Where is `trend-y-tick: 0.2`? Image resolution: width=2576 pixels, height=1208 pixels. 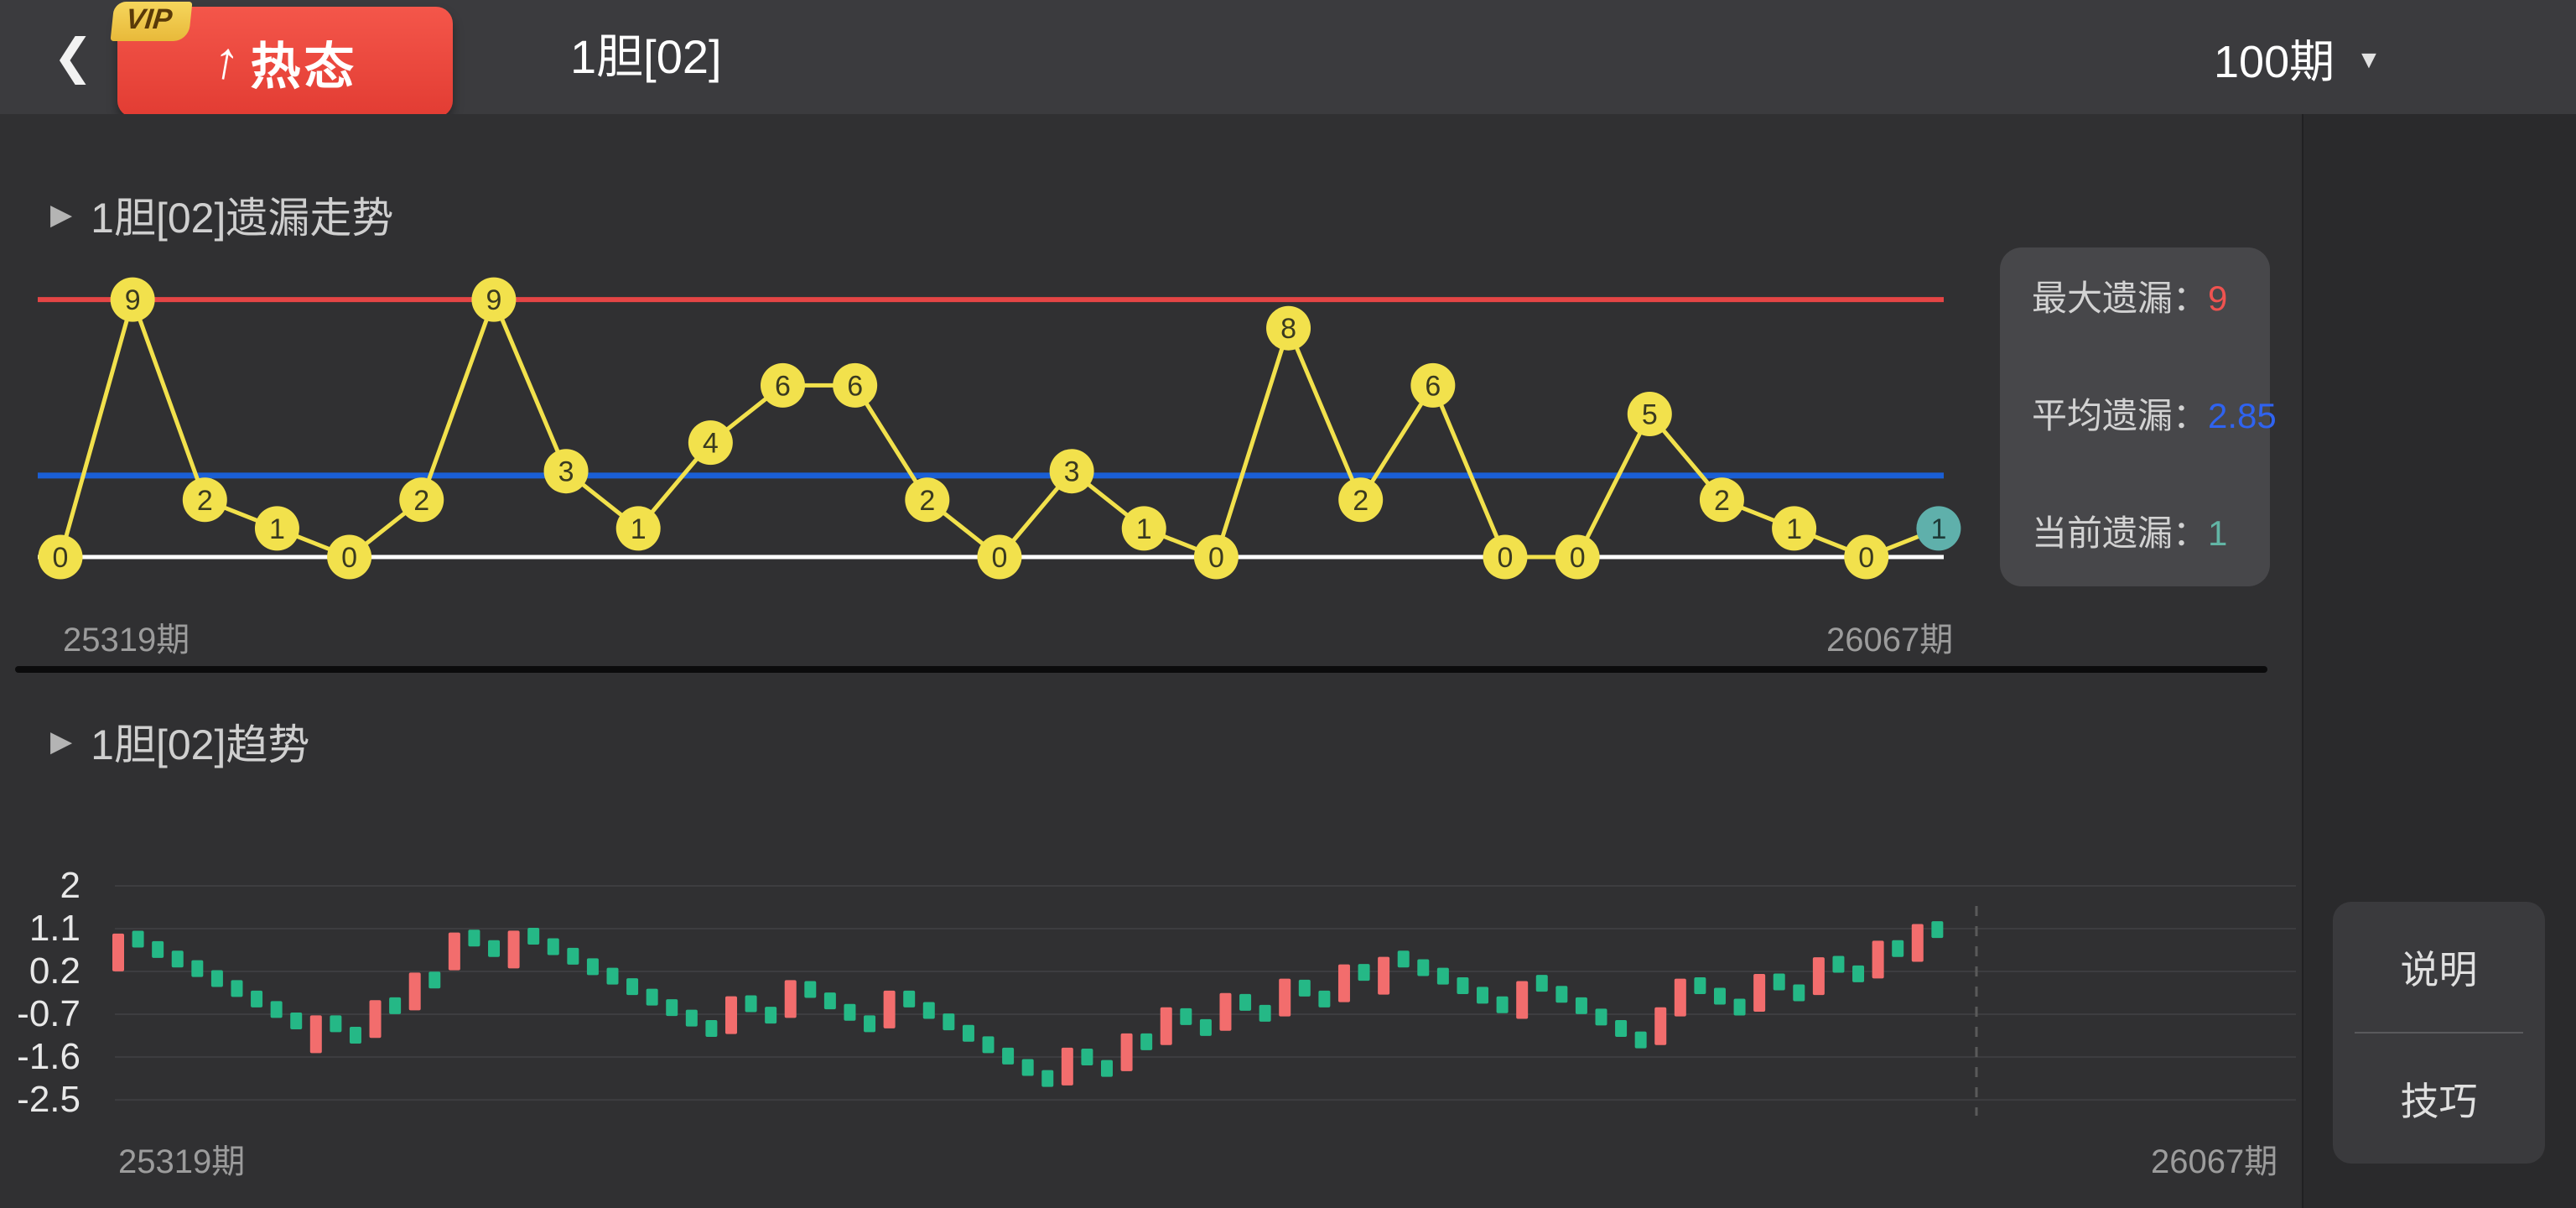 trend-y-tick: 0.2 is located at coordinates (54, 971).